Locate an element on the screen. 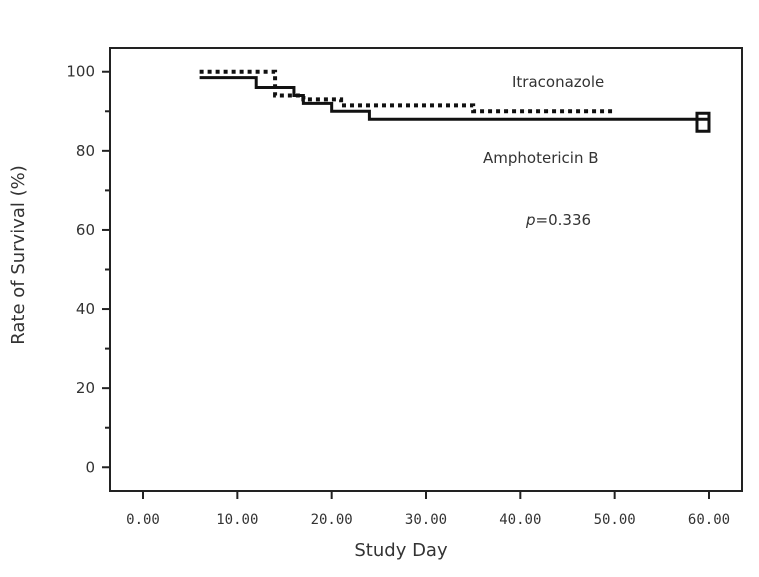 The image size is (759, 577). series-label-amphotericin-b: Amphotericin B is located at coordinates (541, 158).